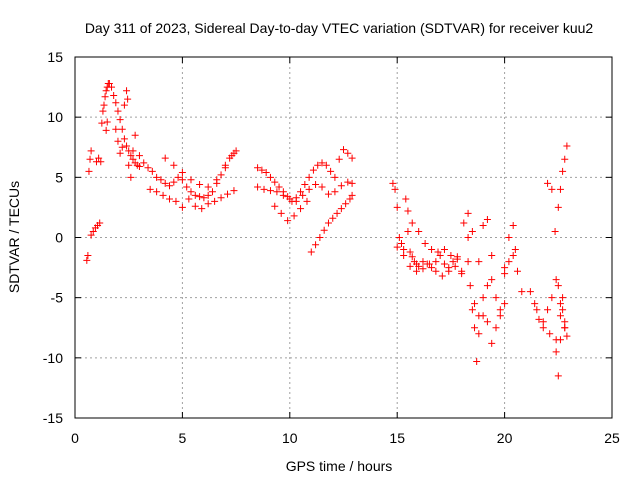  Describe the element at coordinates (290, 438) in the screenshot. I see `x-tick-label: 10` at that location.